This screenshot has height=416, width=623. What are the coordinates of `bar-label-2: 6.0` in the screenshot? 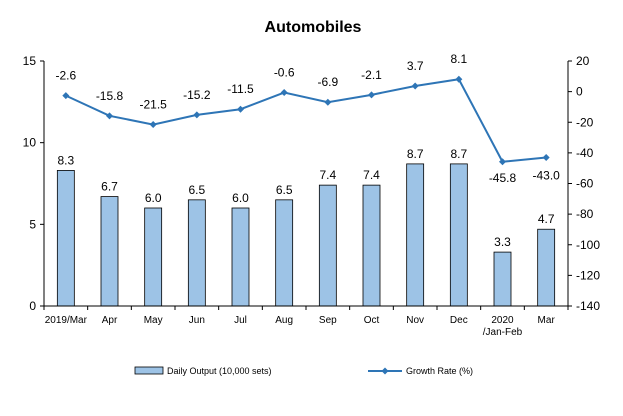 It's located at (153, 198).